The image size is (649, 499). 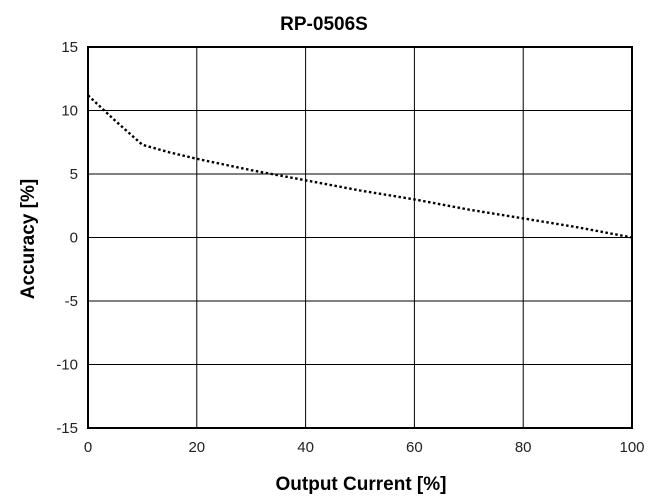 I want to click on x-tick-labels: 0 20 40 60 80 100, so click(x=364, y=447).